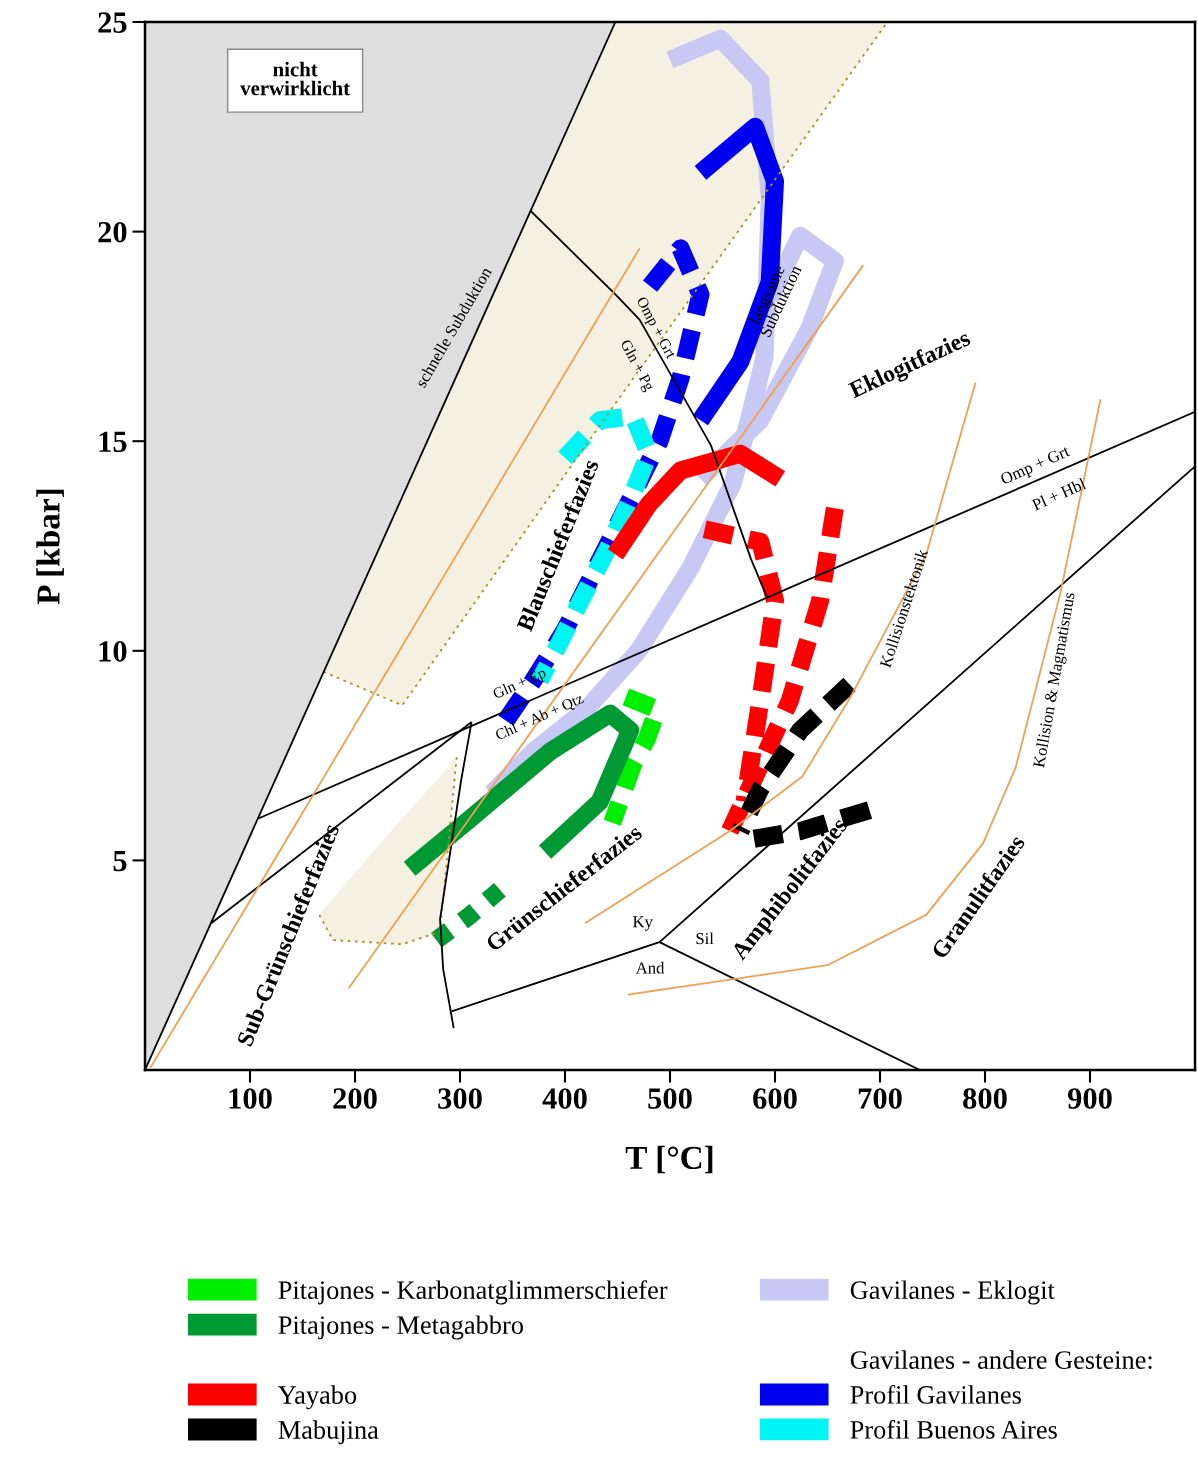 The width and height of the screenshot is (1198, 1468). Describe the element at coordinates (400, 1327) in the screenshot. I see `legend-label: Pitajones - Metagabbro` at that location.